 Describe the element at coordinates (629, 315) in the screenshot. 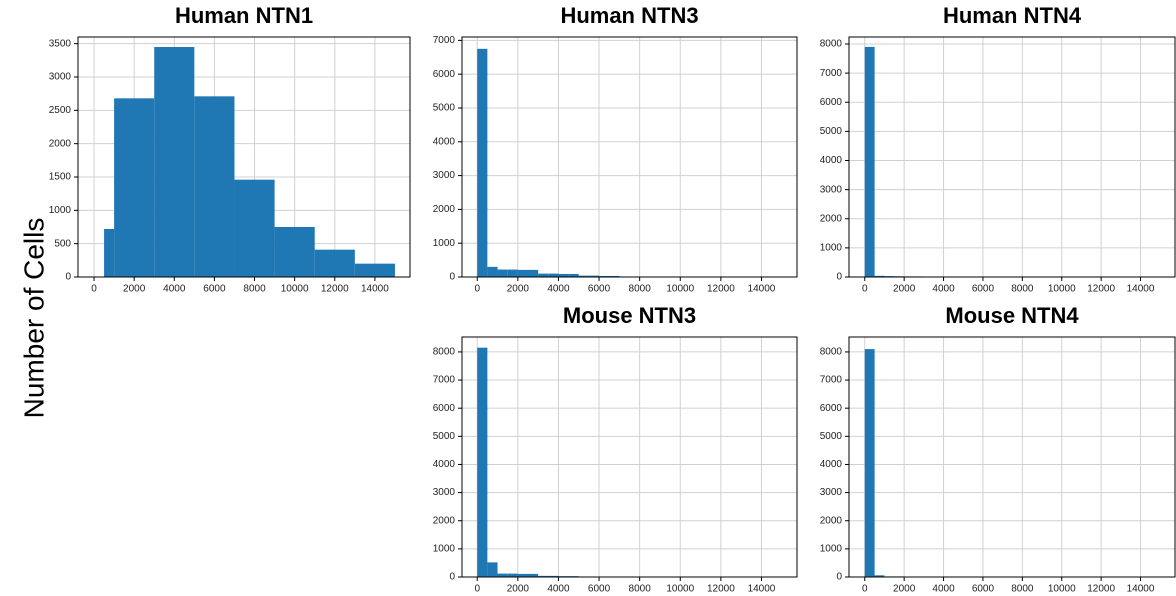

I see `chart-title: Mouse NTN3` at that location.